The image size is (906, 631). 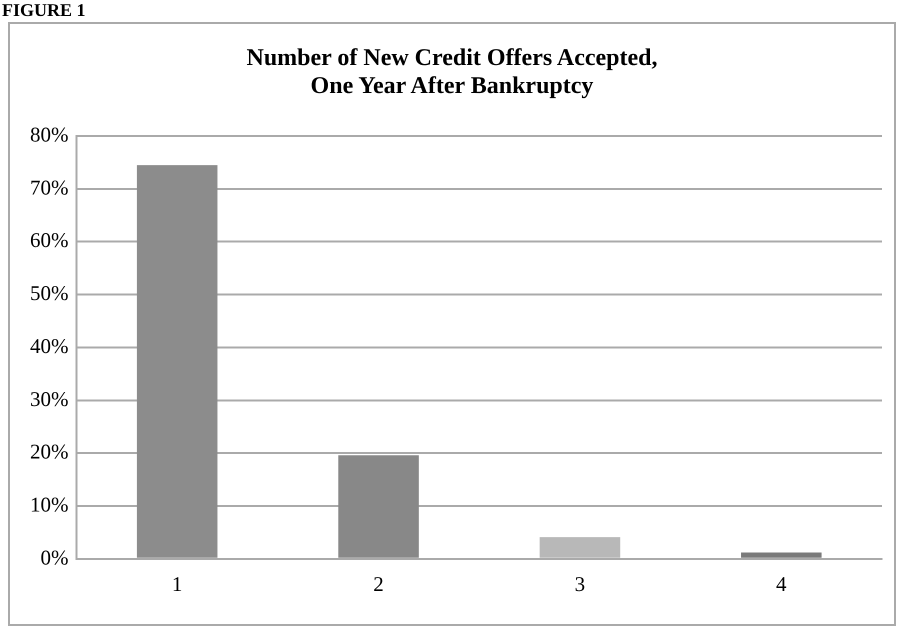 What do you see at coordinates (54, 557) in the screenshot?
I see `y-tick-label: 0%` at bounding box center [54, 557].